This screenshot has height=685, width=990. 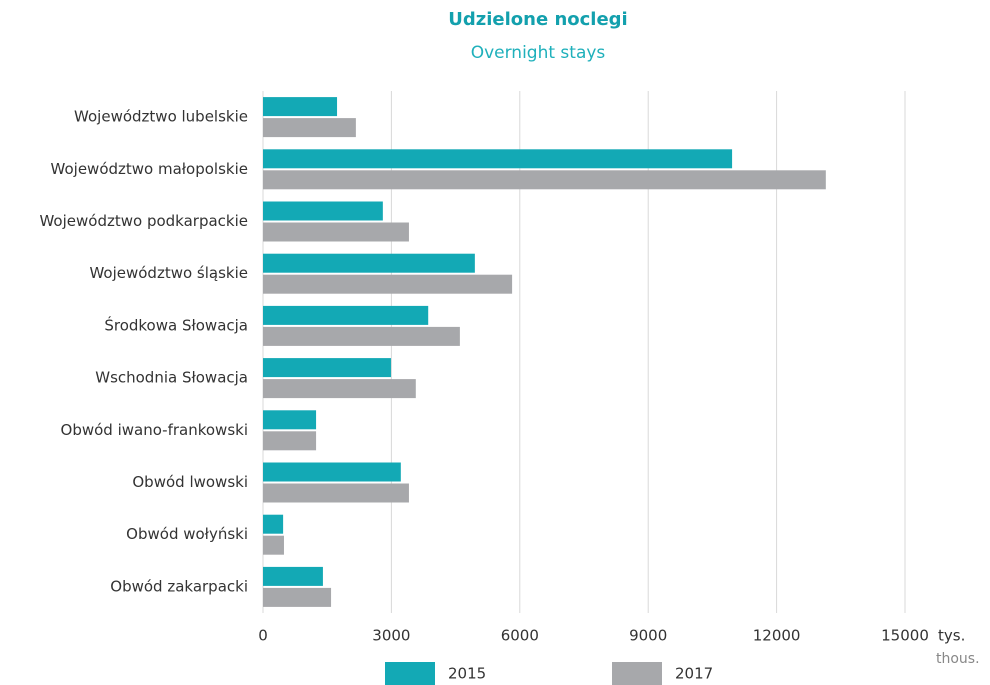 I want to click on y-tick-label: Województwo śląskie, so click(x=168, y=273).